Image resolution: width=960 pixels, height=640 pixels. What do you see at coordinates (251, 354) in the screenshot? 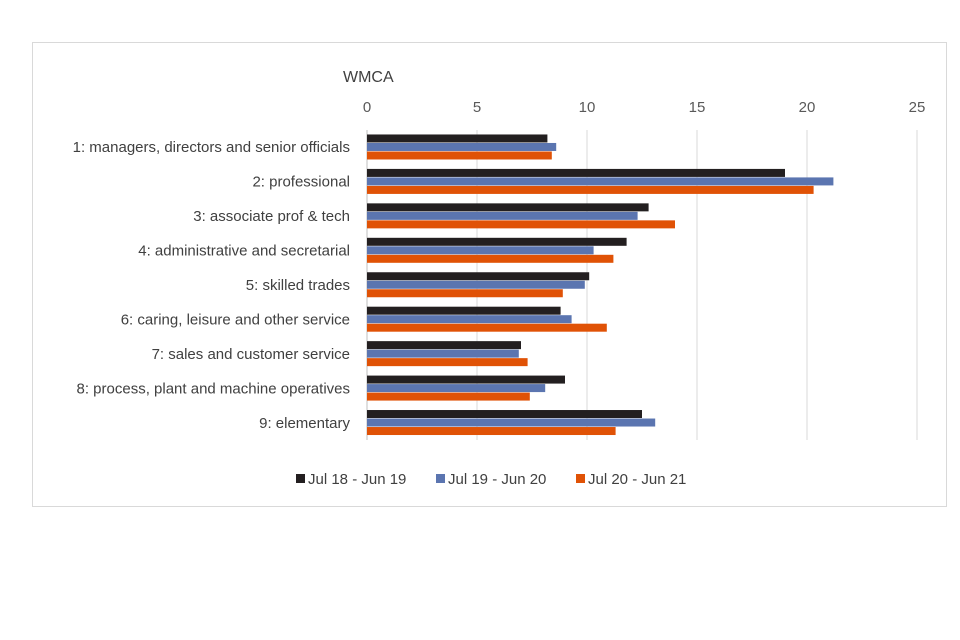
I see `category-label: 7: sales and customer service` at bounding box center [251, 354].